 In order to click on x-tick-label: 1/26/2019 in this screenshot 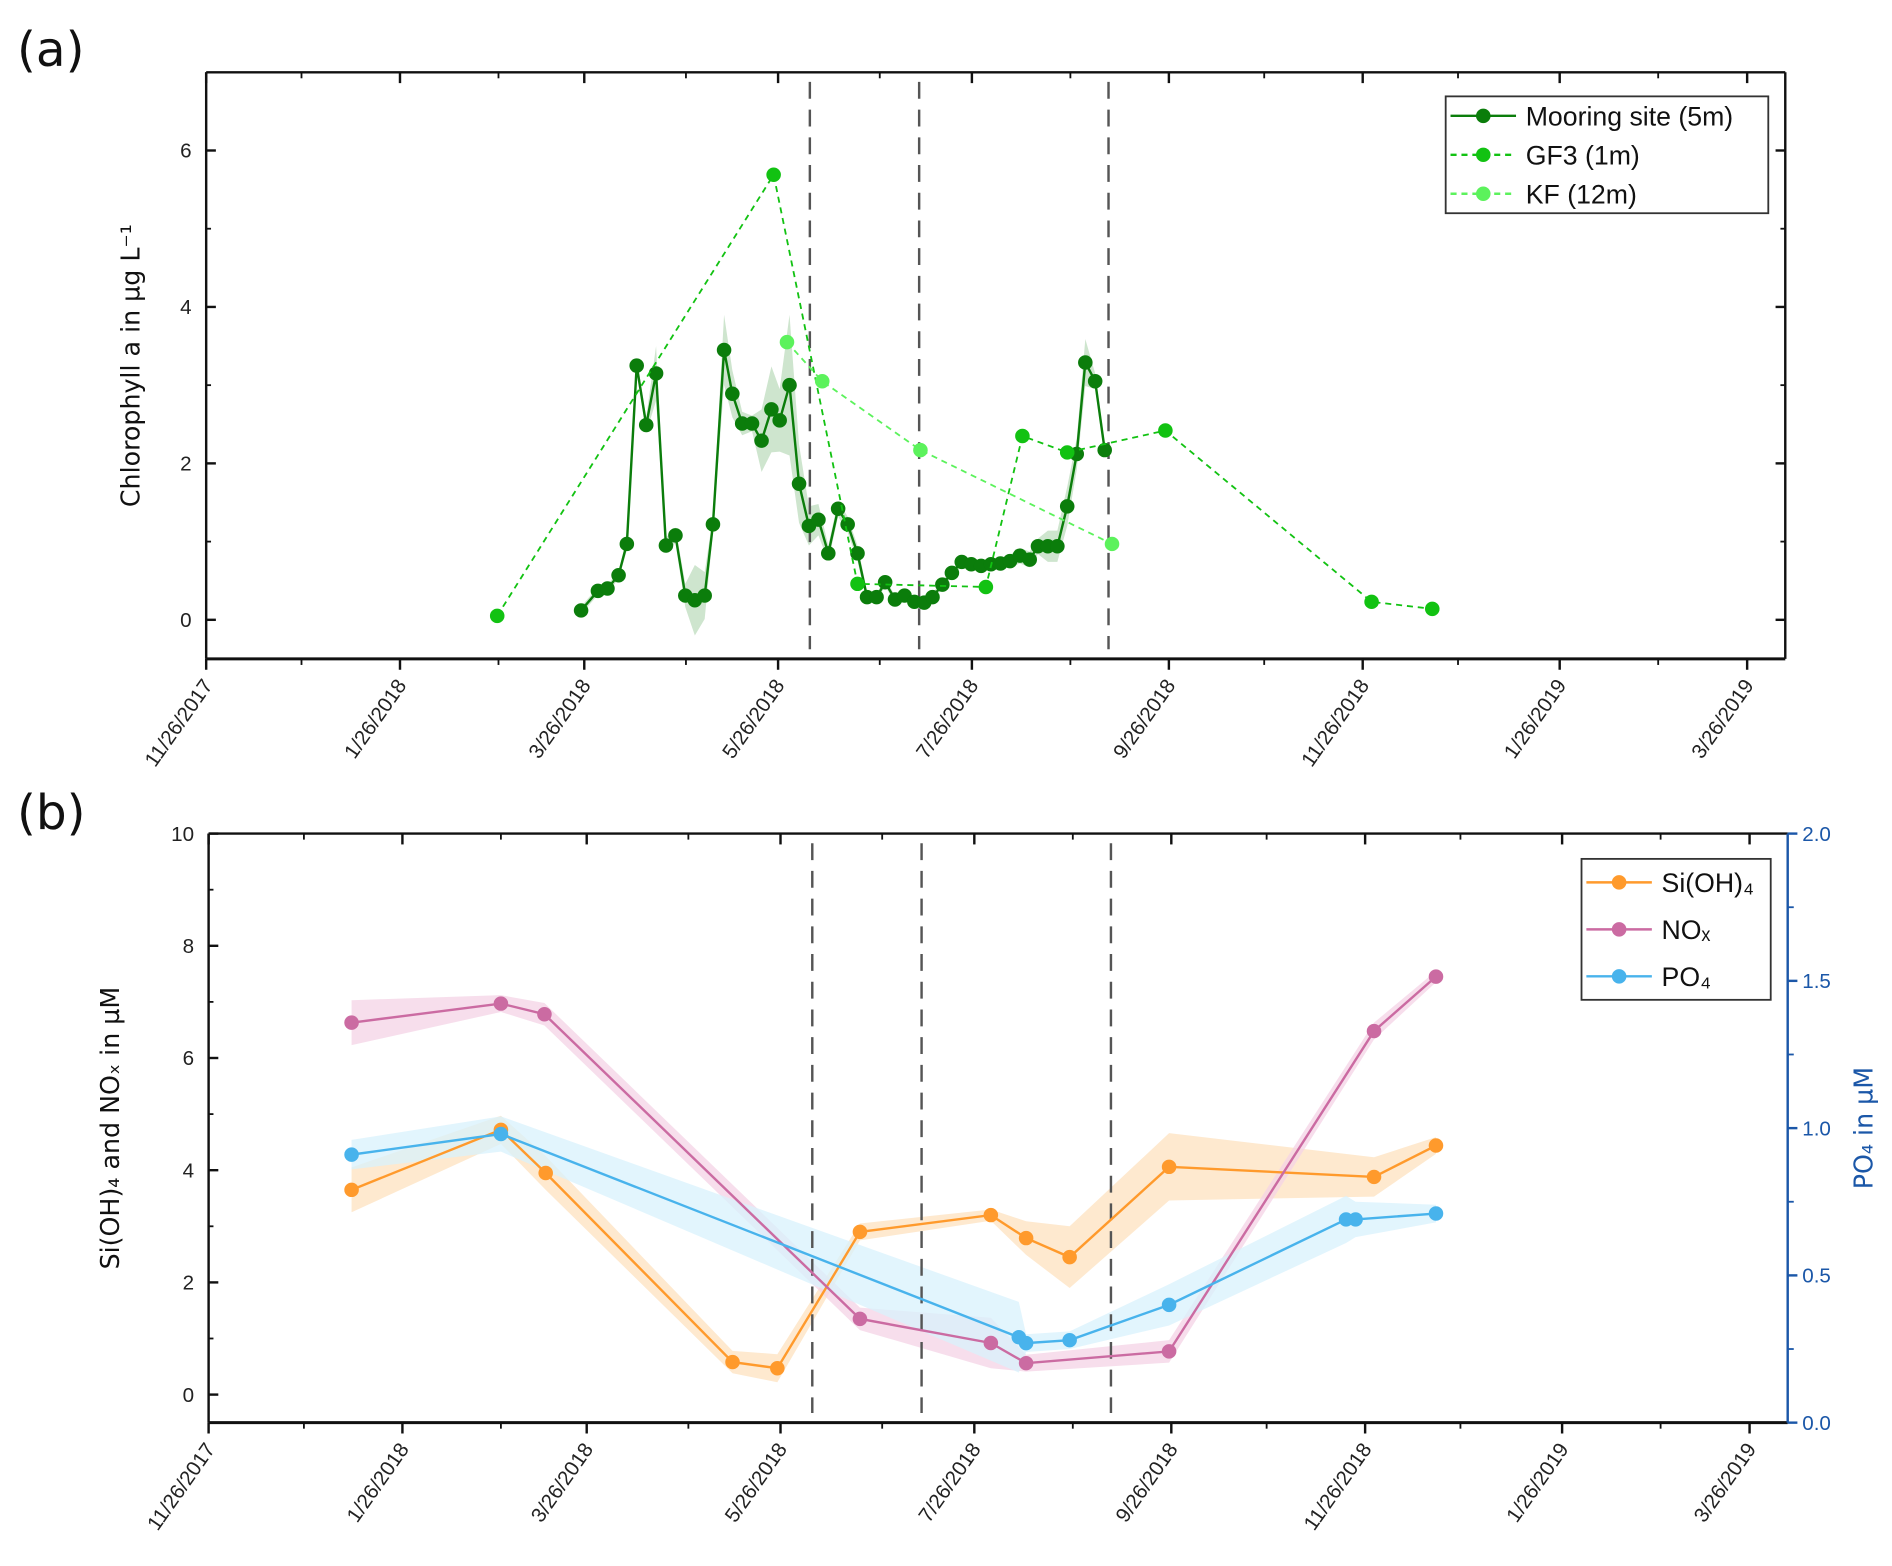, I will do `click(1535, 719)`.